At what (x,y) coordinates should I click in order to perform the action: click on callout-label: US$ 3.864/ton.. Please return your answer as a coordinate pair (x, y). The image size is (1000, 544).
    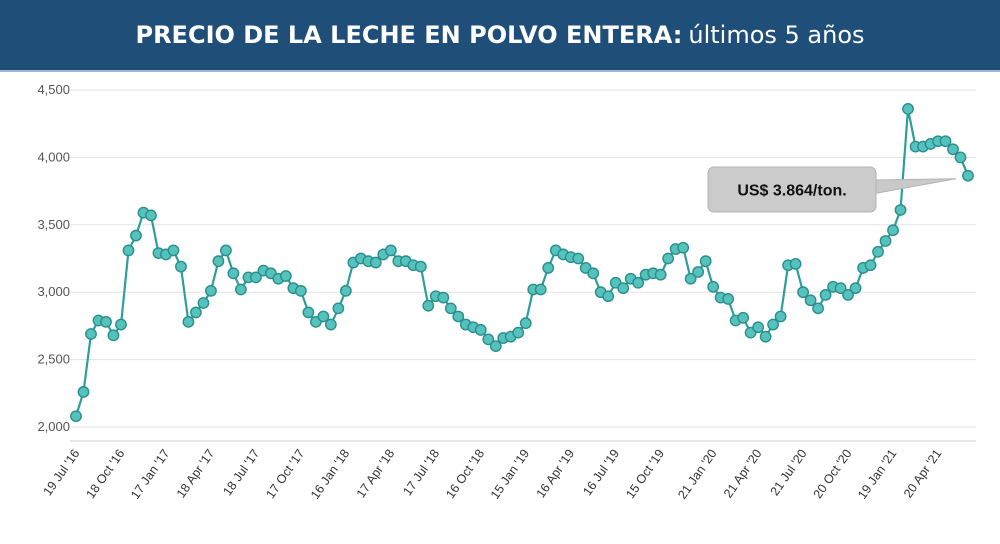
    Looking at the image, I should click on (791, 191).